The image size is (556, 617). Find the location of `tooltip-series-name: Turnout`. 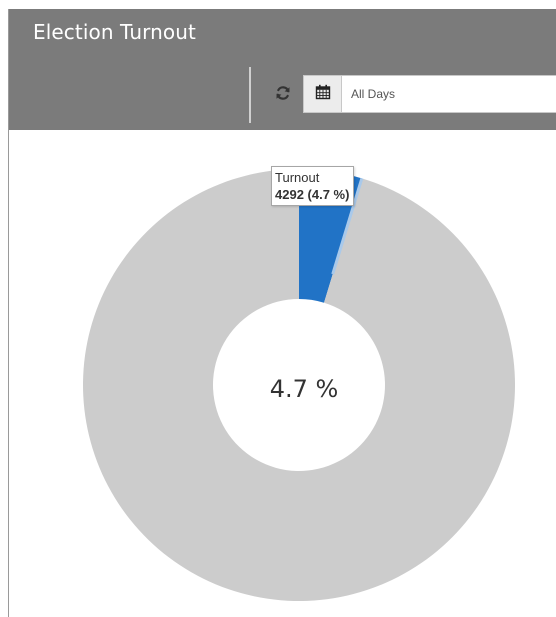

tooltip-series-name: Turnout is located at coordinates (297, 177).